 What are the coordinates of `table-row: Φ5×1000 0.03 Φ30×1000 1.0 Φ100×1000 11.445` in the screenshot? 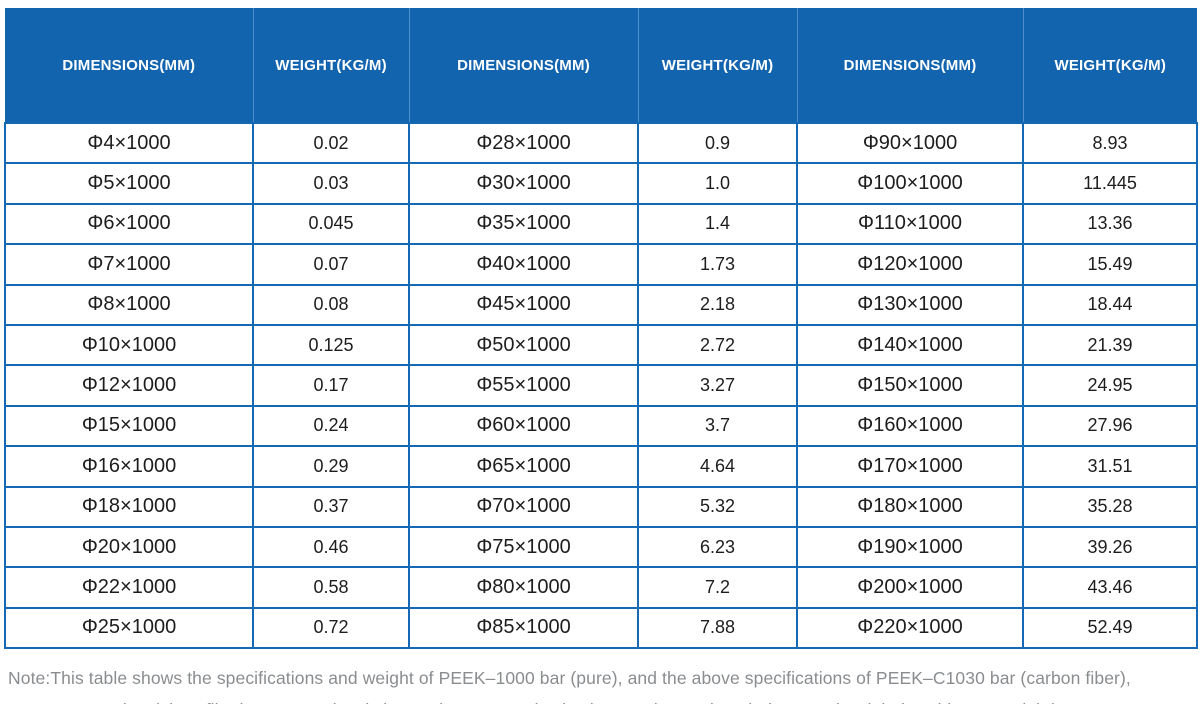 It's located at (601, 183).